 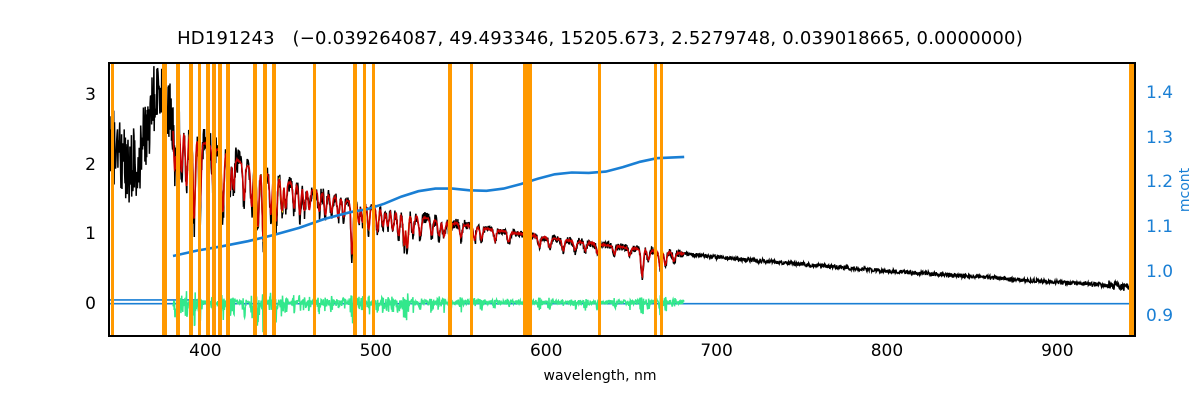 What do you see at coordinates (425, 202) in the screenshot?
I see `highlight-trace` at bounding box center [425, 202].